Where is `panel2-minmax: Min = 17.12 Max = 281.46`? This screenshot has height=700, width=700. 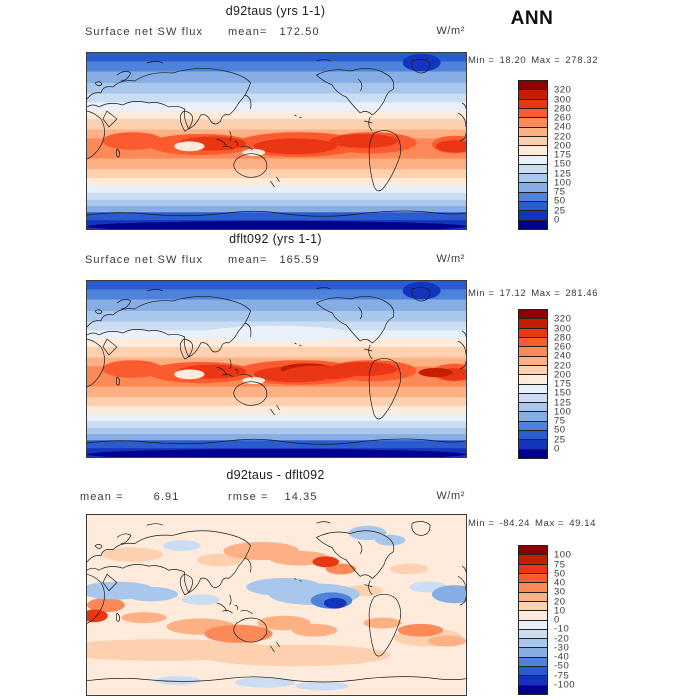 panel2-minmax: Min = 17.12 Max = 281.46 is located at coordinates (535, 293).